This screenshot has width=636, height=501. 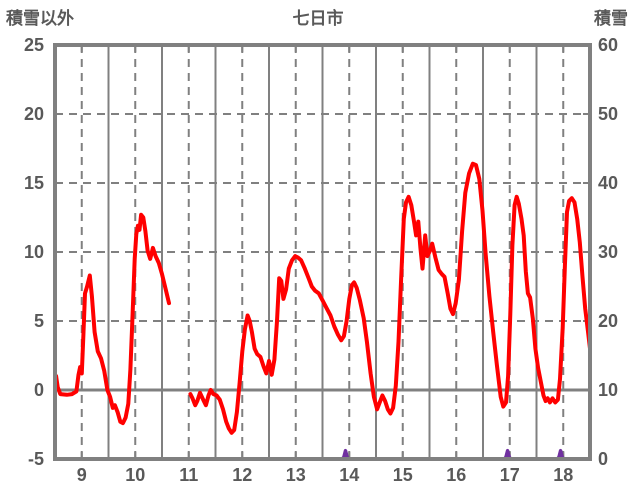 What do you see at coordinates (509, 475) in the screenshot?
I see `x-tick-label: 17` at bounding box center [509, 475].